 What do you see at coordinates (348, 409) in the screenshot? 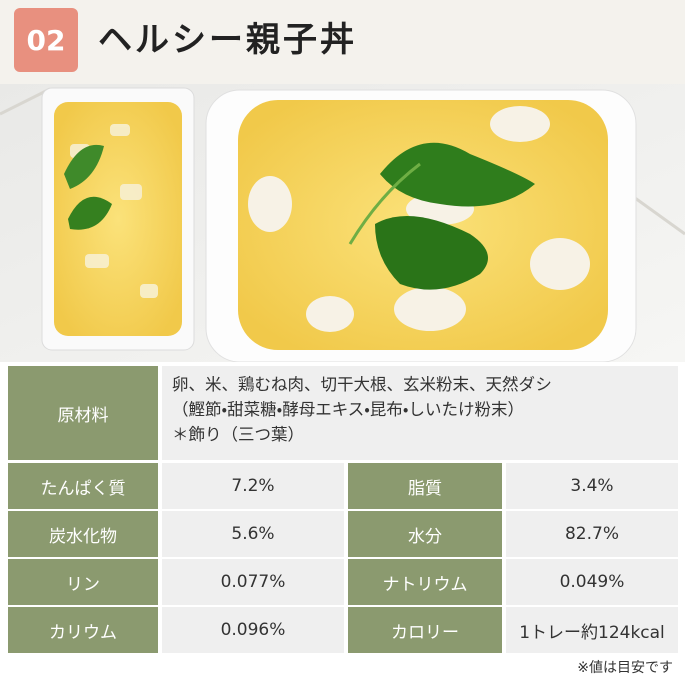
I see `ingredients-line: （鰹節・甜菜糖・酵母エキス・昆布・しいたけ粉末）` at bounding box center [348, 409].